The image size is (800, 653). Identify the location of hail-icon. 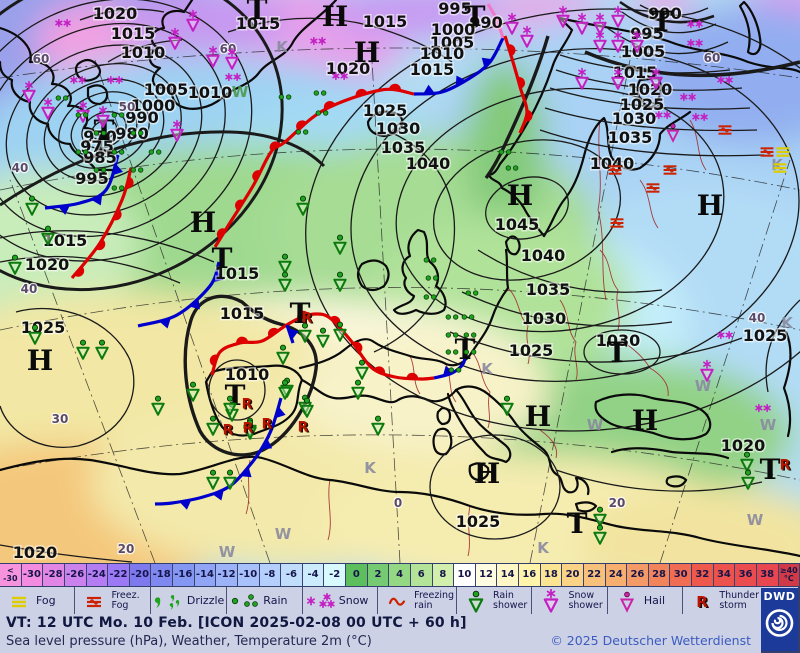
(627, 602).